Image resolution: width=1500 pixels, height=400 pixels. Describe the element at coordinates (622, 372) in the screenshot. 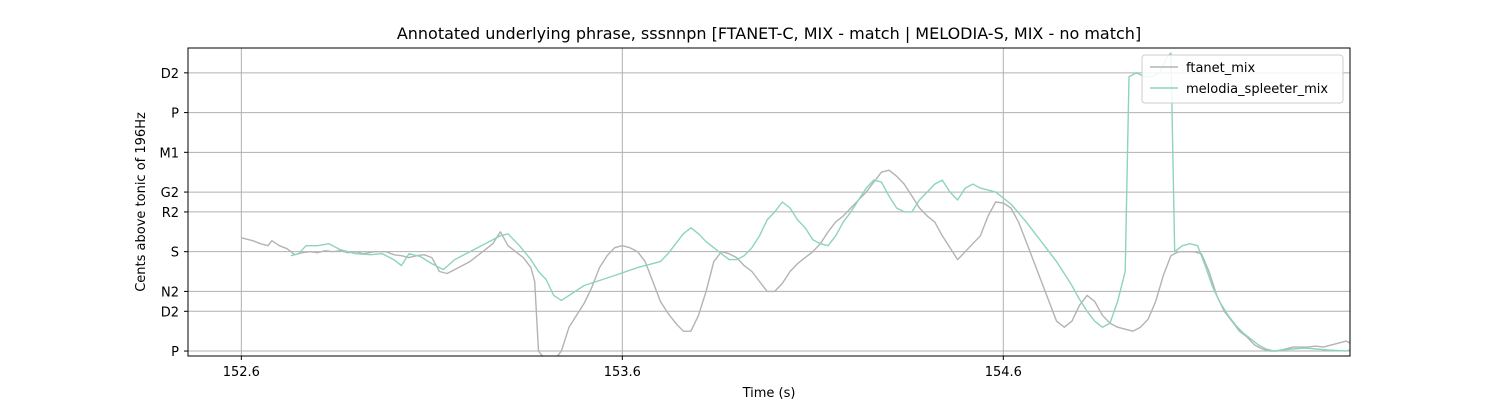

I see `x-tick-label: 153.6` at that location.